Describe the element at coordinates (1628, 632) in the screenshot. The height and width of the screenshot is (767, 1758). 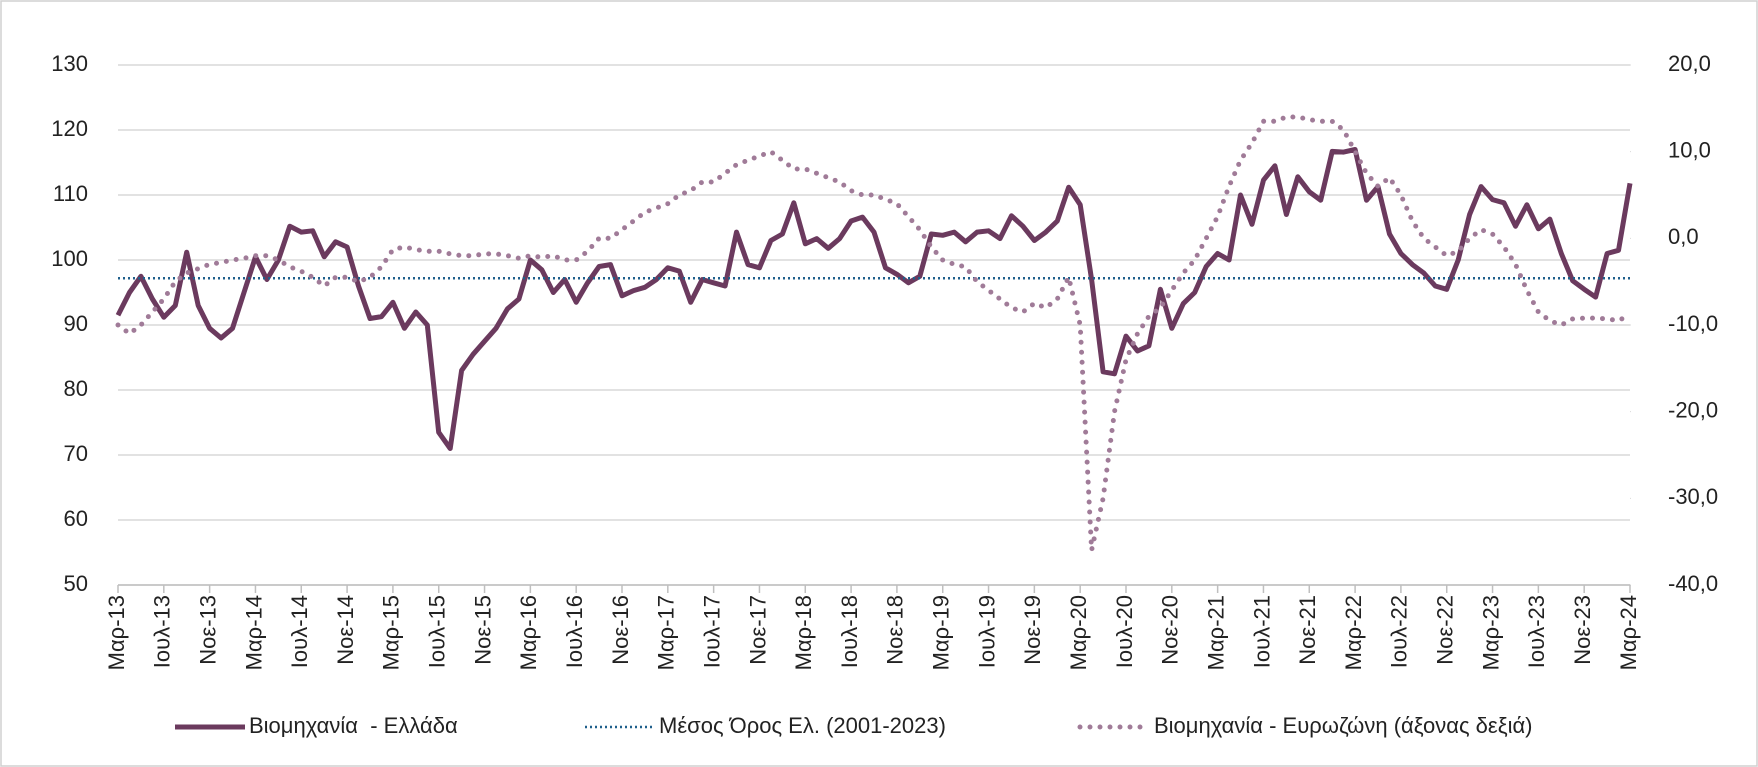
I see `x-tick-label: Μαρ-24` at that location.